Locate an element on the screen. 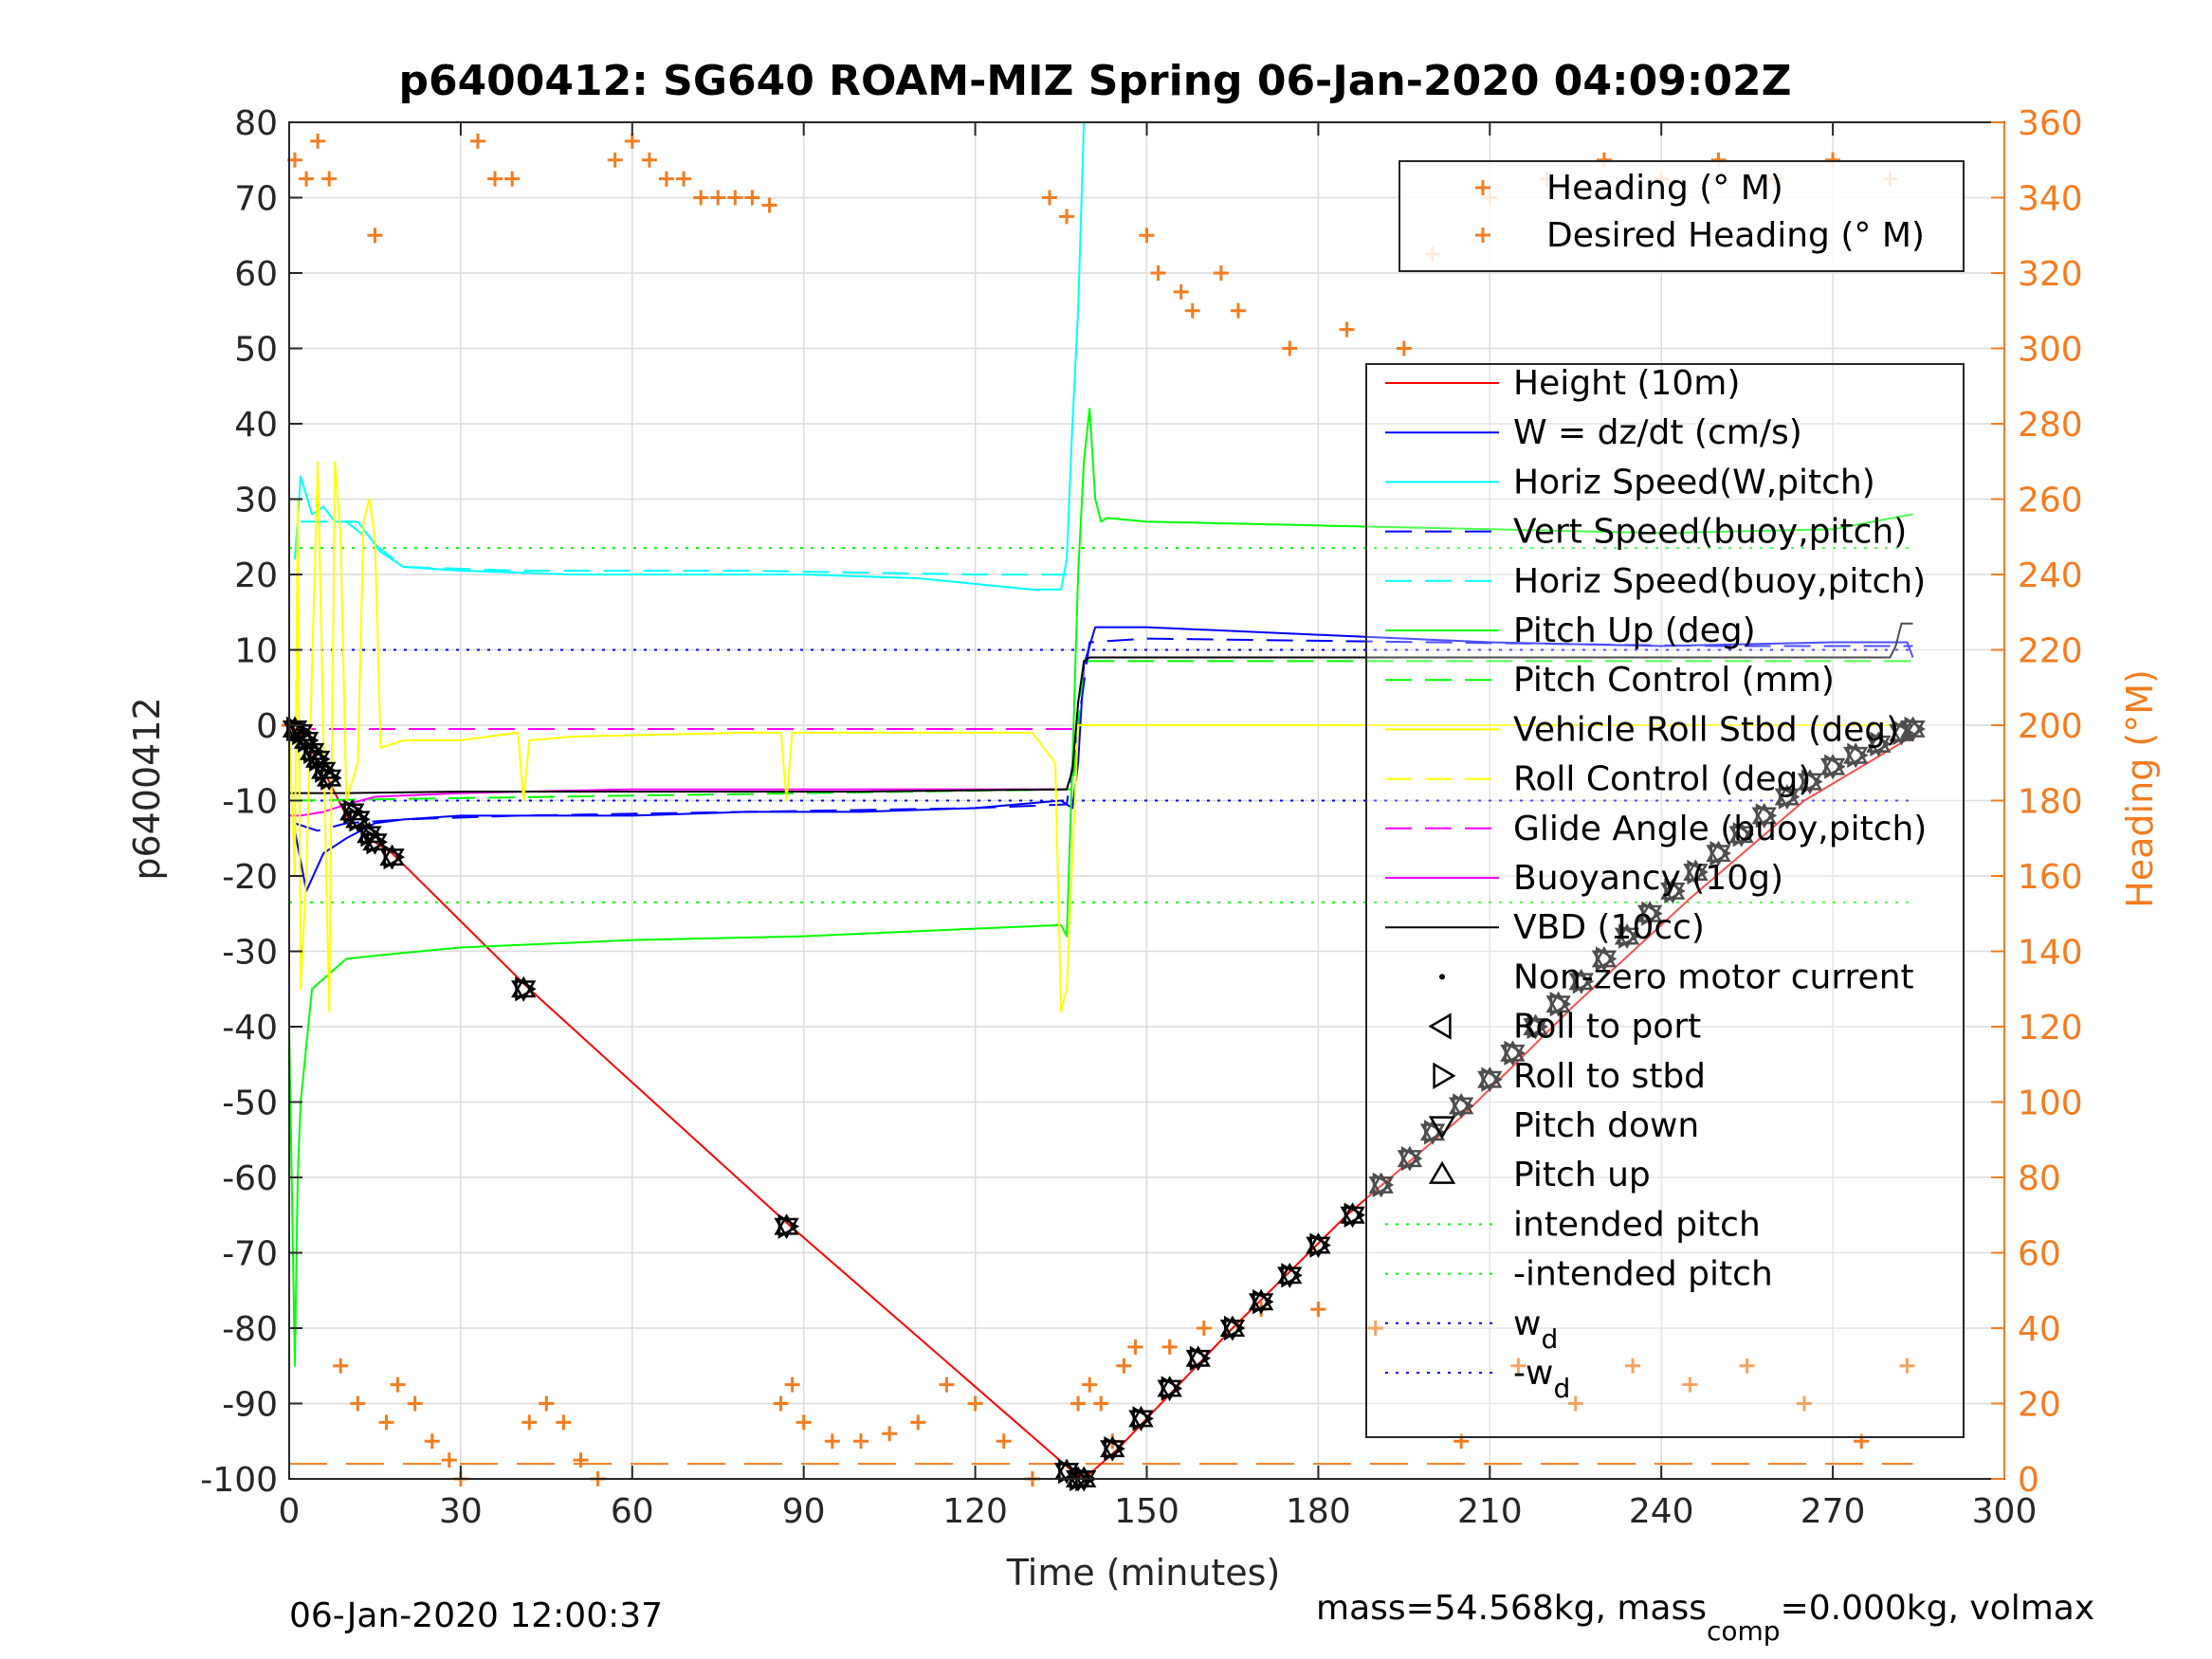 The width and height of the screenshot is (2212, 1659). legend-label-text: Roll to port is located at coordinates (1607, 1027).